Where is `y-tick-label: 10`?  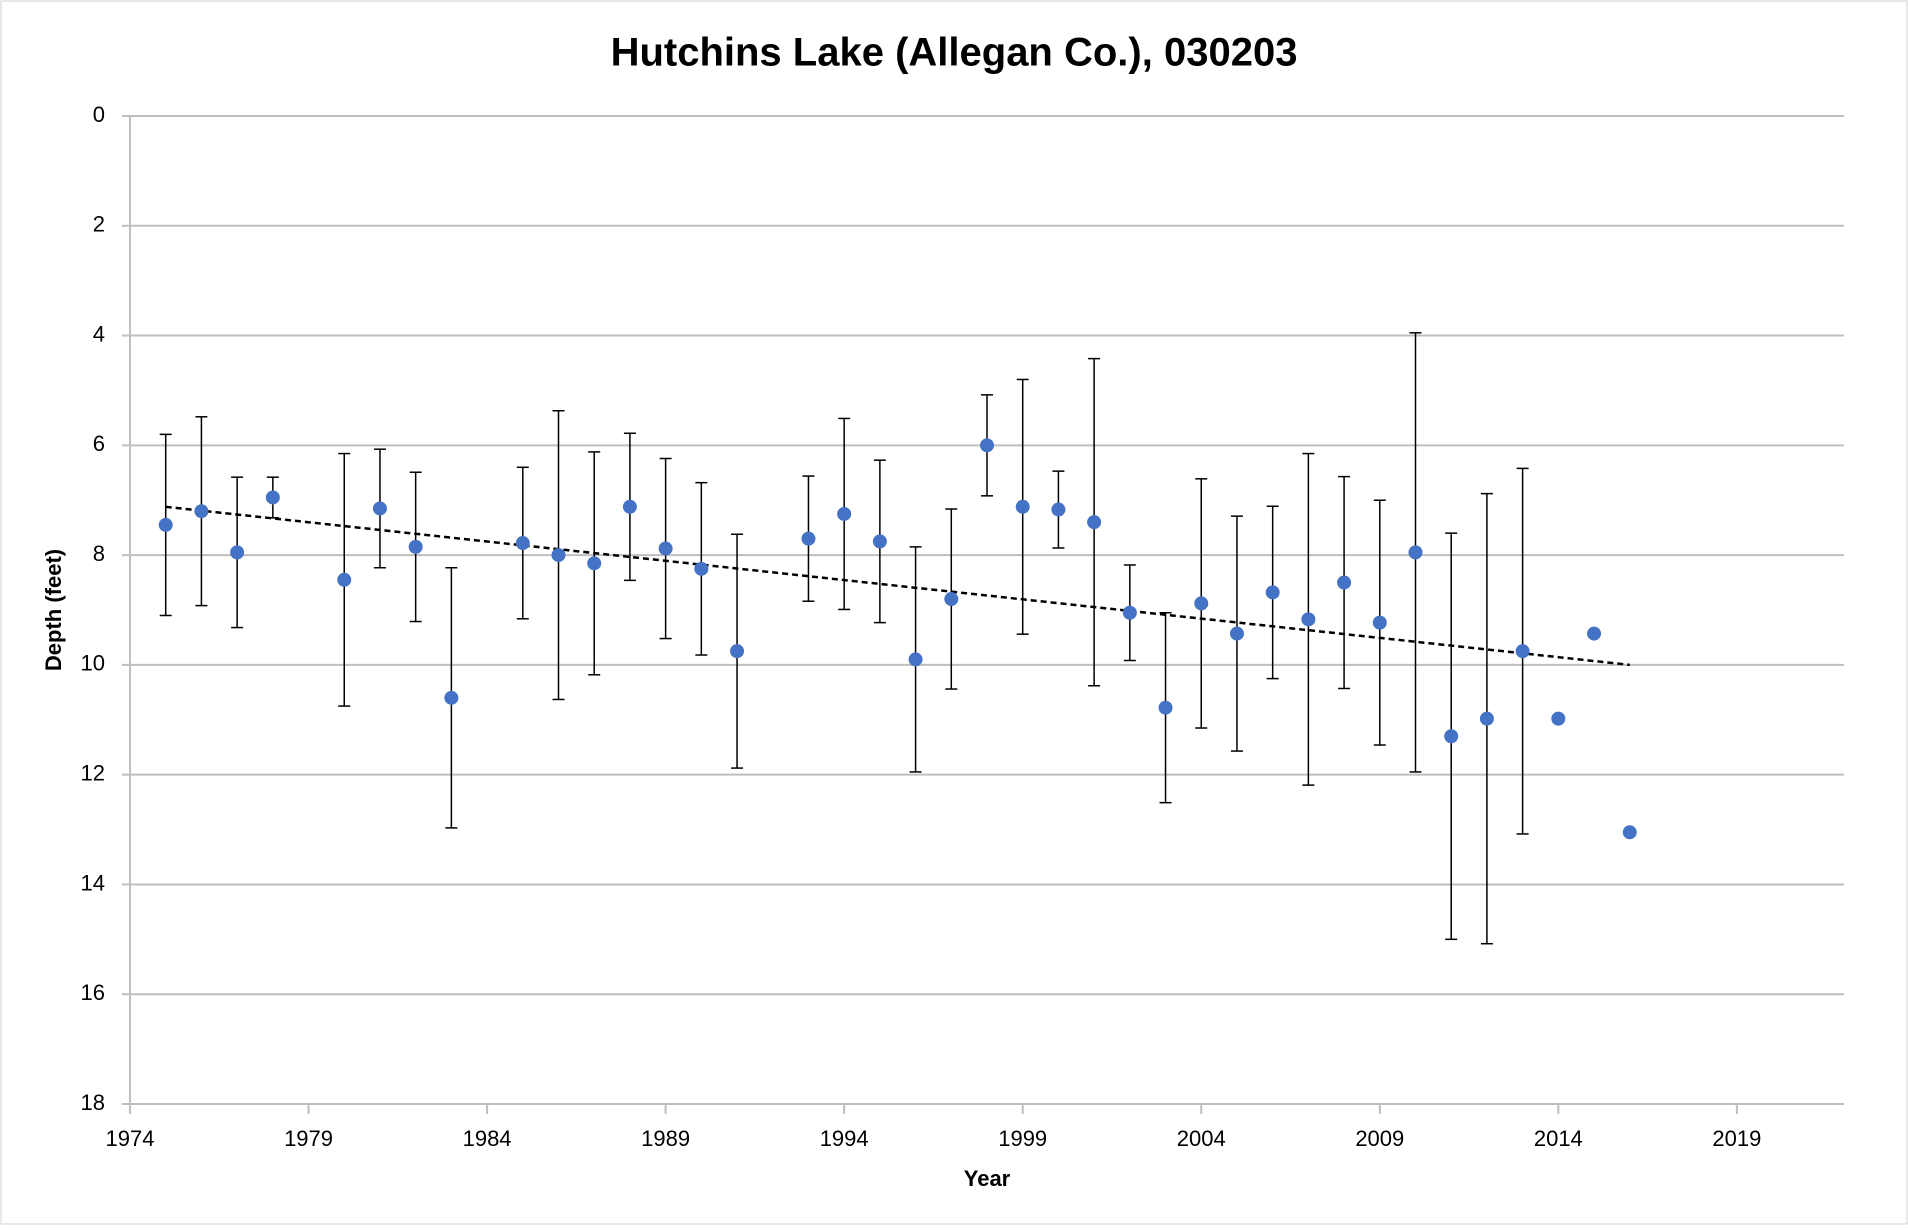 y-tick-label: 10 is located at coordinates (93, 663).